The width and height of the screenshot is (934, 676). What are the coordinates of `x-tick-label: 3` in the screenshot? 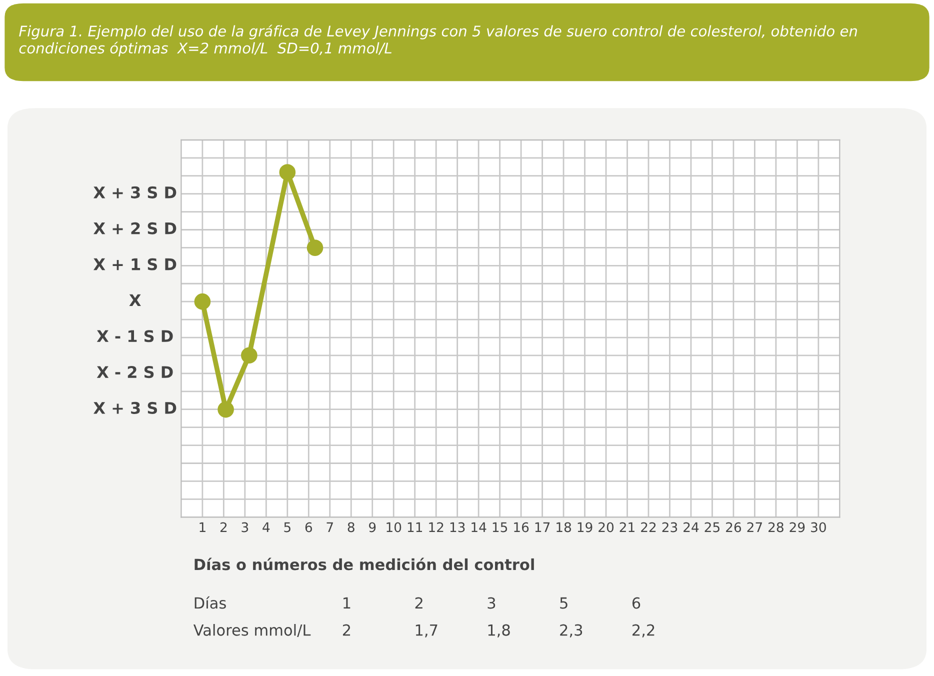 It's located at (245, 527).